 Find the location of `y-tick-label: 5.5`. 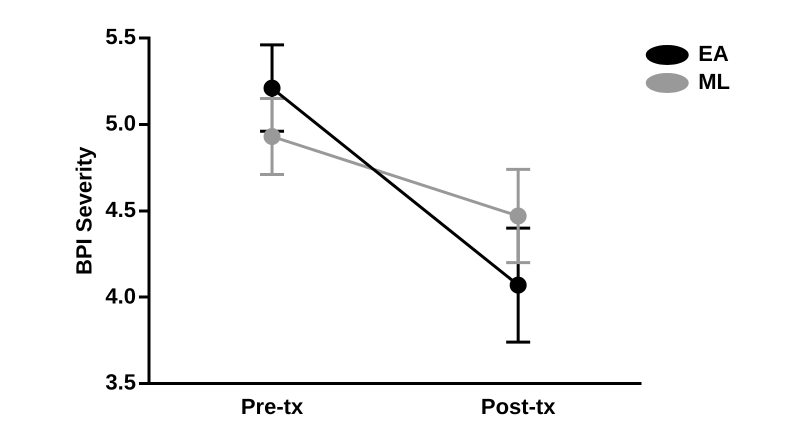

y-tick-label: 5.5 is located at coordinates (120, 37).